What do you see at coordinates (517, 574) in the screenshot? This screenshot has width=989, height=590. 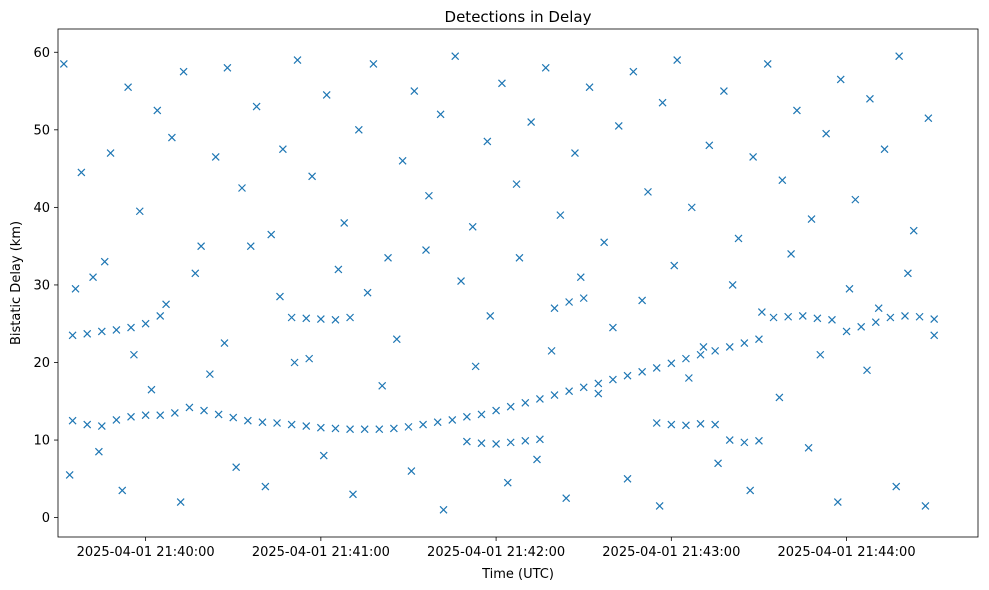 I see `x-axis-title: Time (UTC)` at bounding box center [517, 574].